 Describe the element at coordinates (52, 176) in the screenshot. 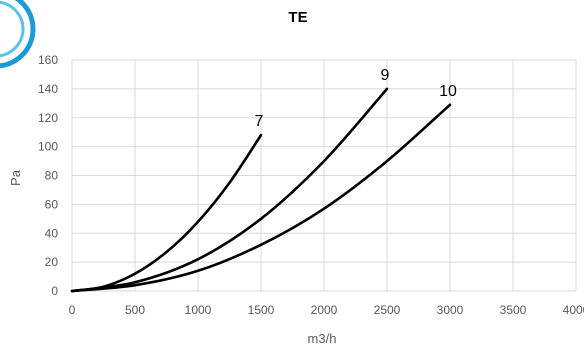

I see `y-tick-label: 80` at that location.